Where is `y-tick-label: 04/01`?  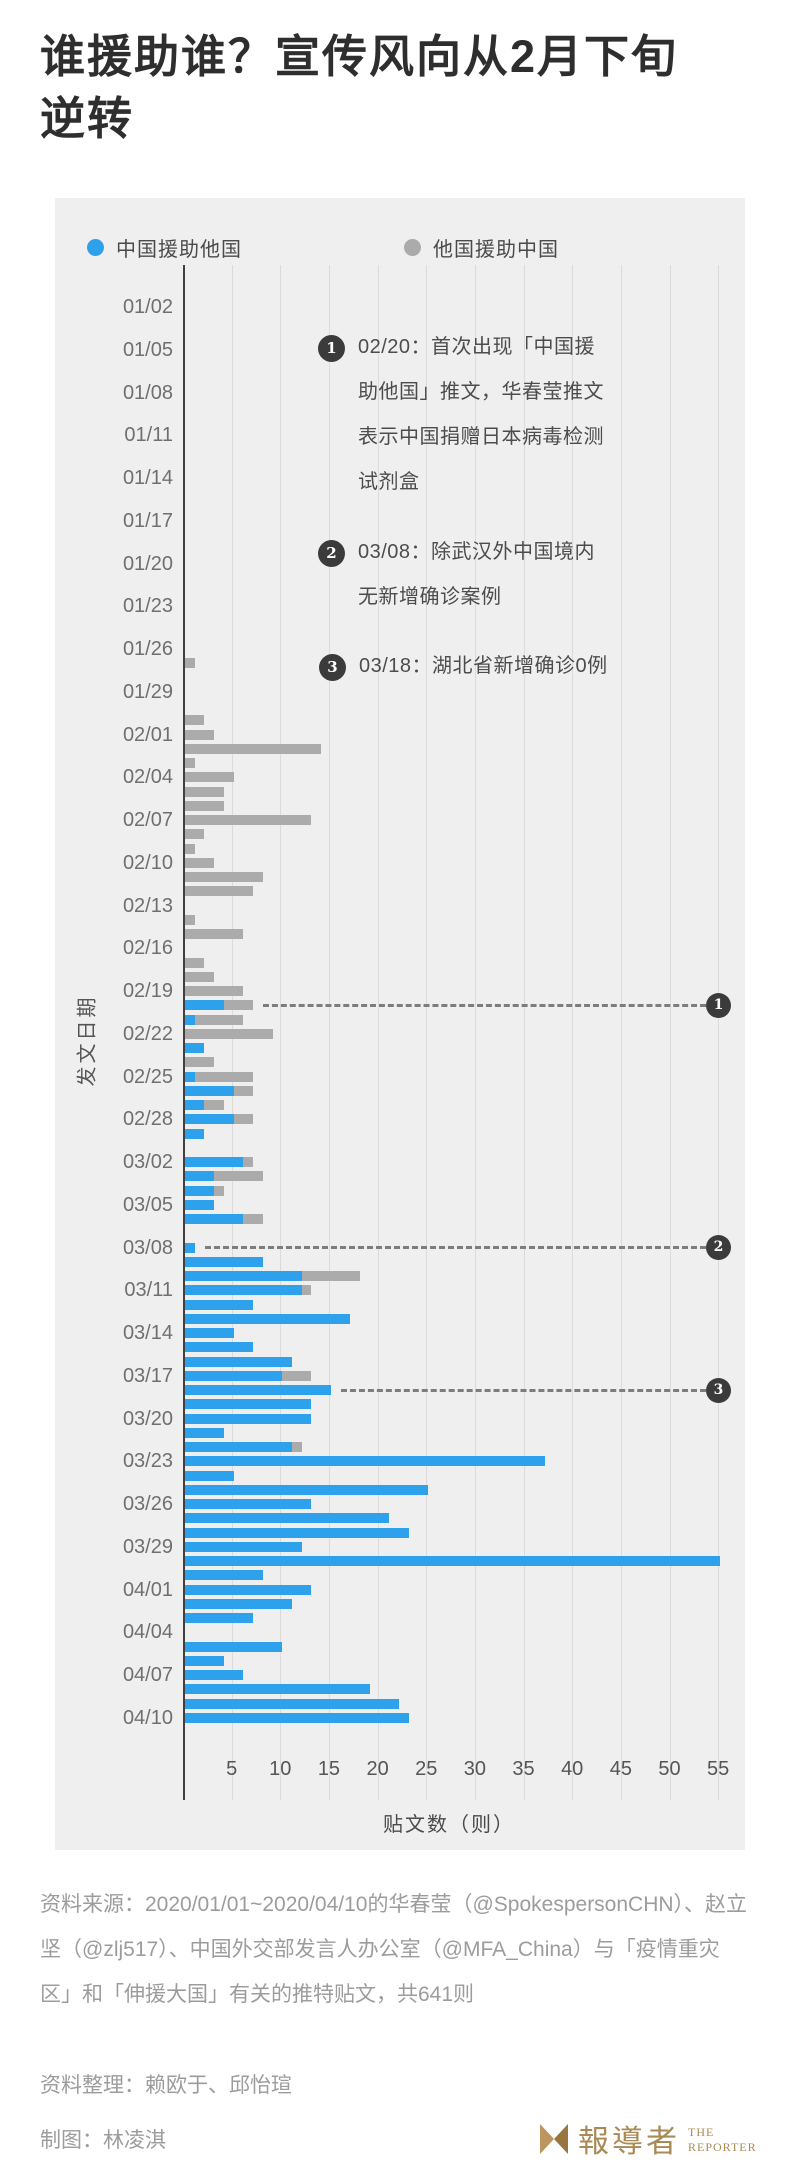 y-tick-label: 04/01 is located at coordinates (147, 1589).